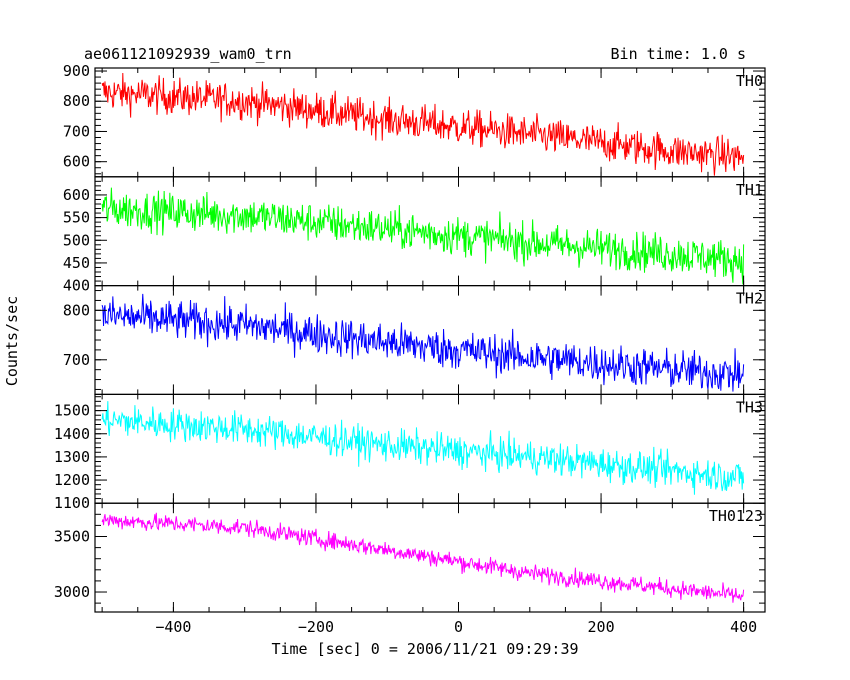  Describe the element at coordinates (12, 341) in the screenshot. I see `y-axis-label: Counts/sec` at that location.